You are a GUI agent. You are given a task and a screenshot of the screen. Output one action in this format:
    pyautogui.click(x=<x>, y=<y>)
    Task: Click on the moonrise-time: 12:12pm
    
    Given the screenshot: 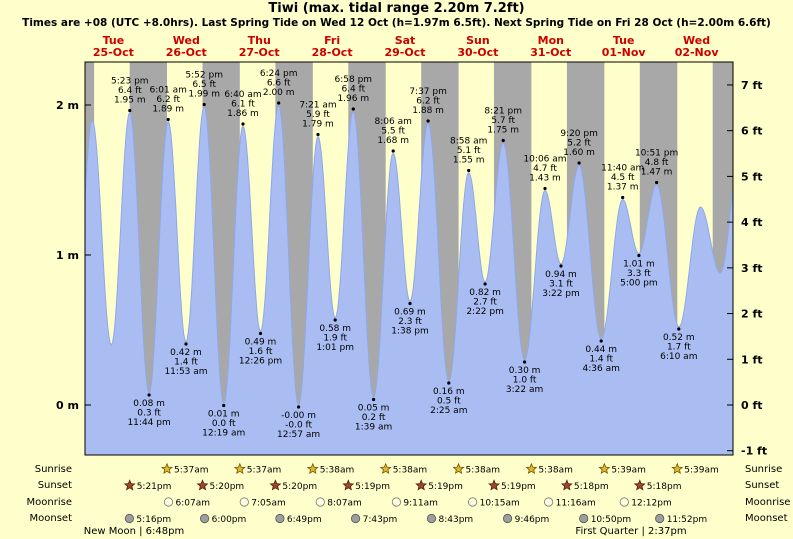 What is the action you would take?
    pyautogui.click(x=651, y=504)
    